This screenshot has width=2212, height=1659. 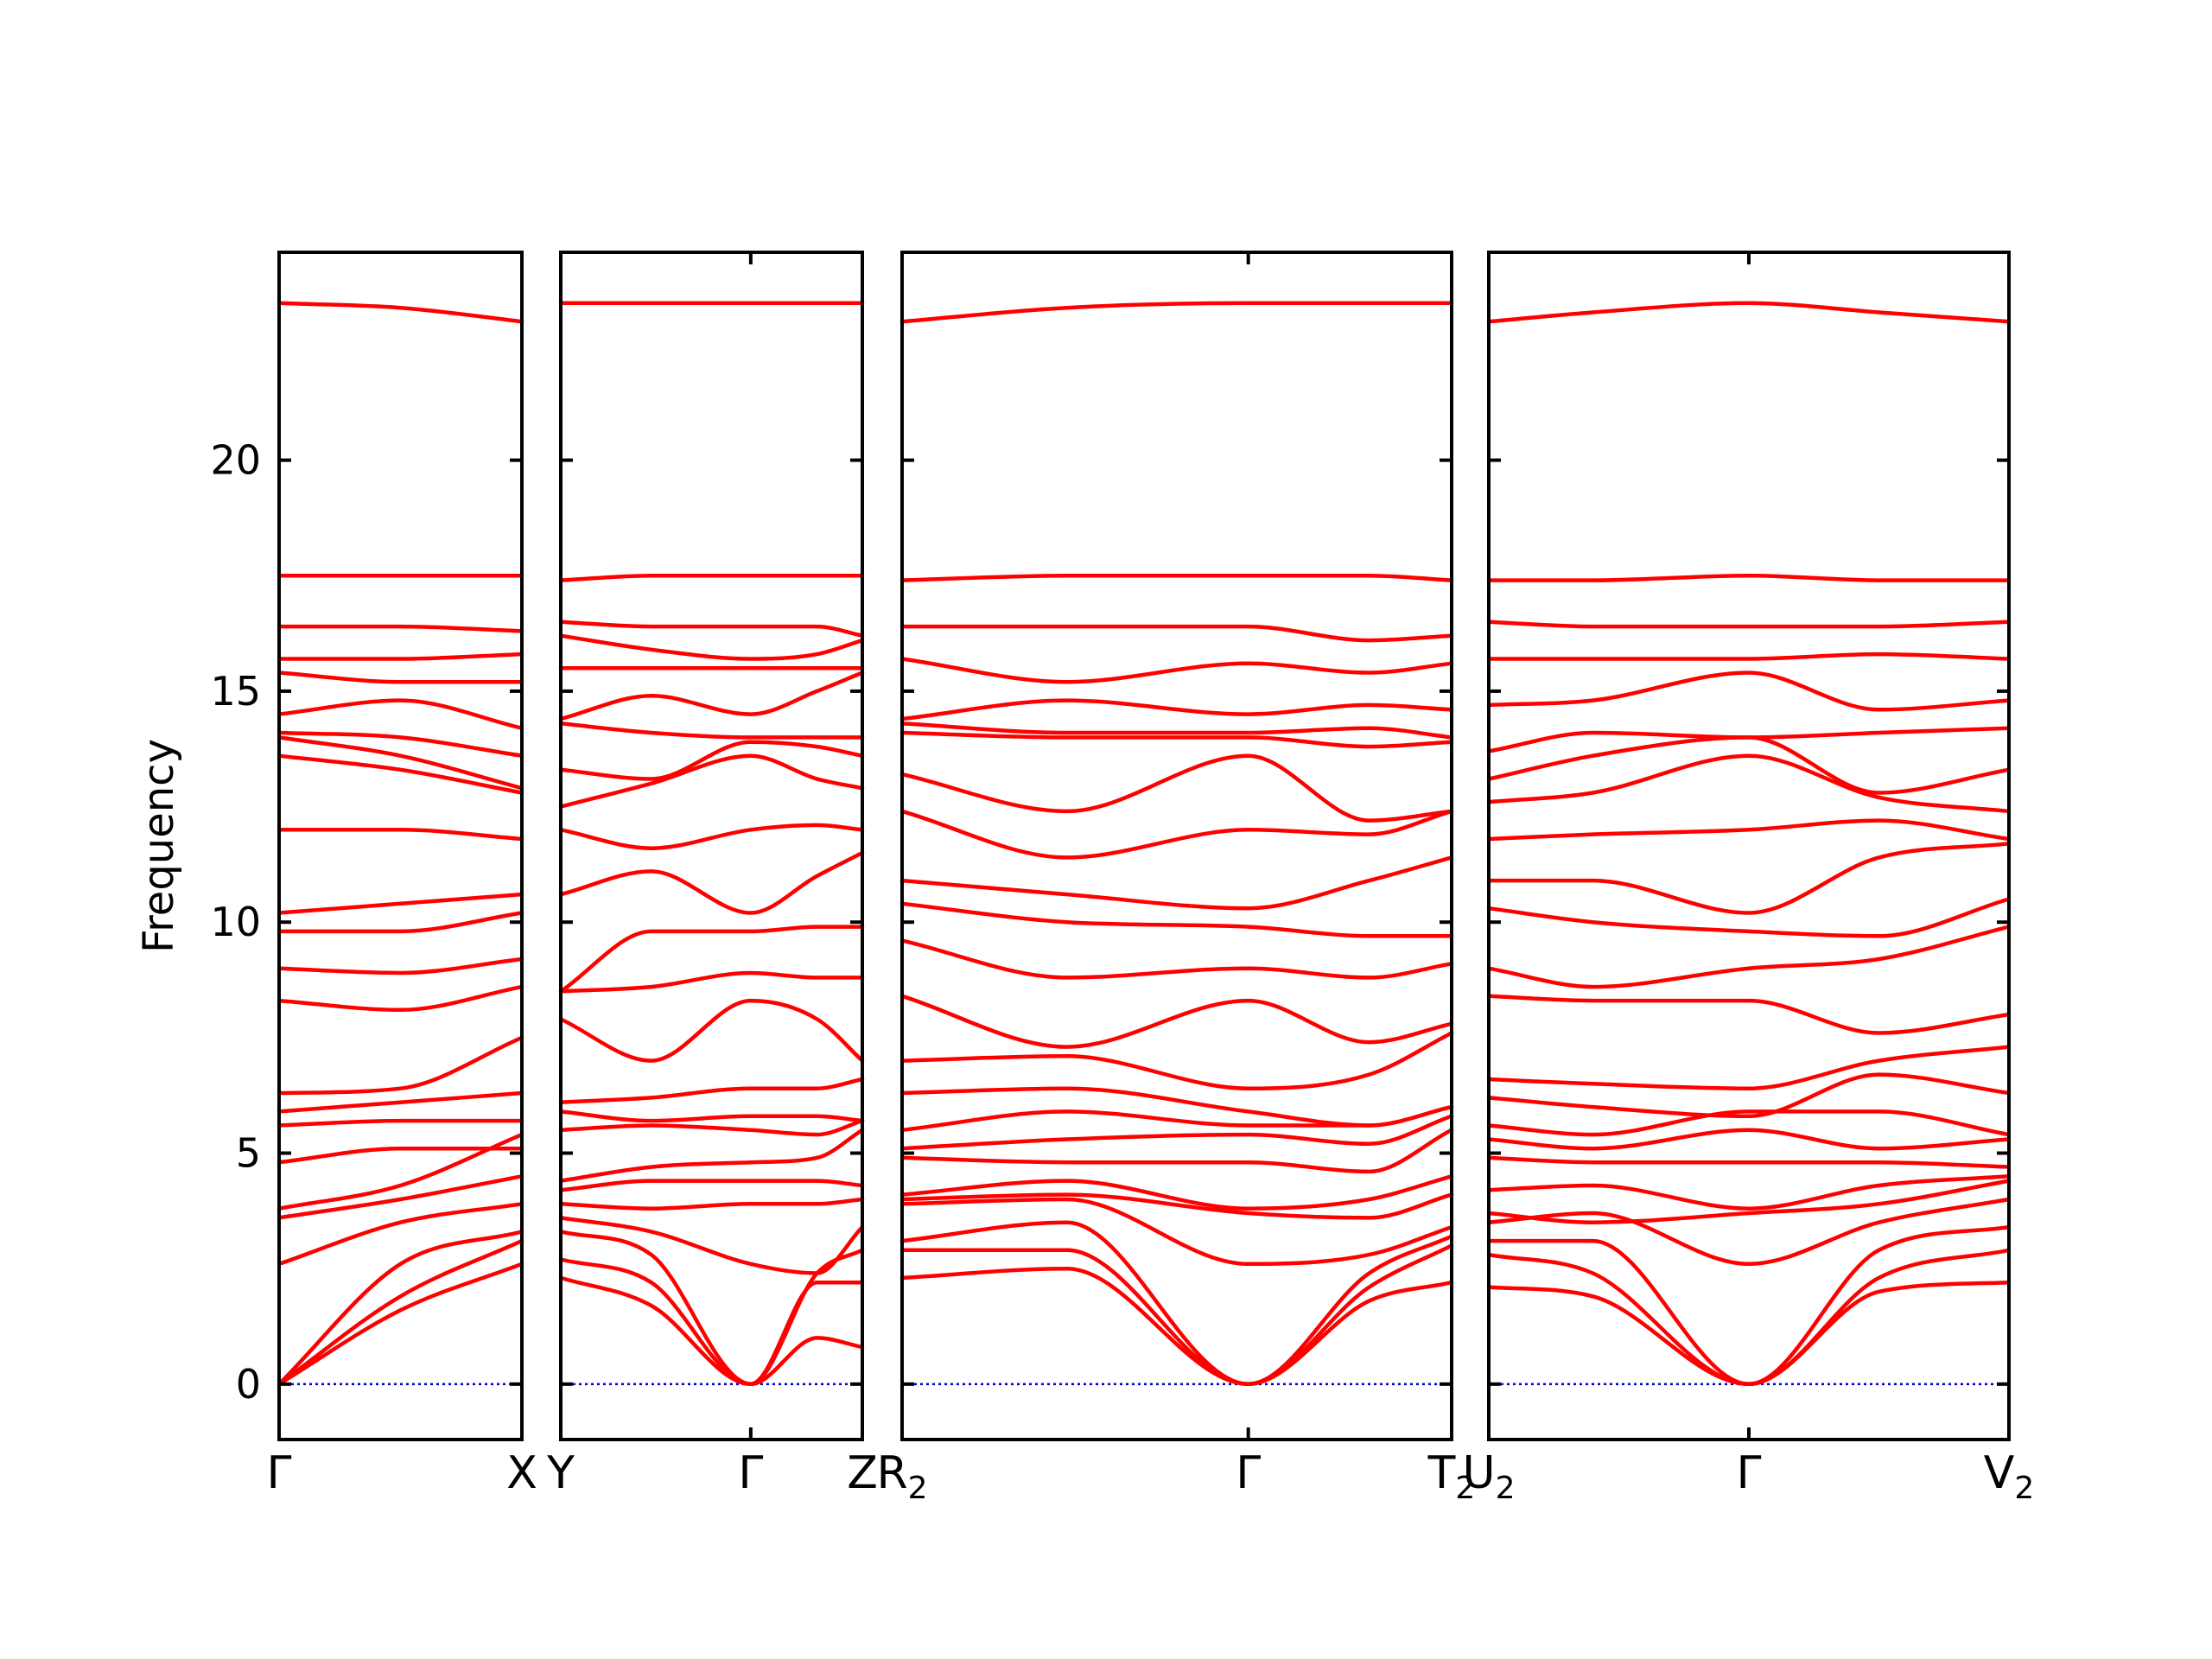 I want to click on y-tick-label: 20, so click(x=235, y=460).